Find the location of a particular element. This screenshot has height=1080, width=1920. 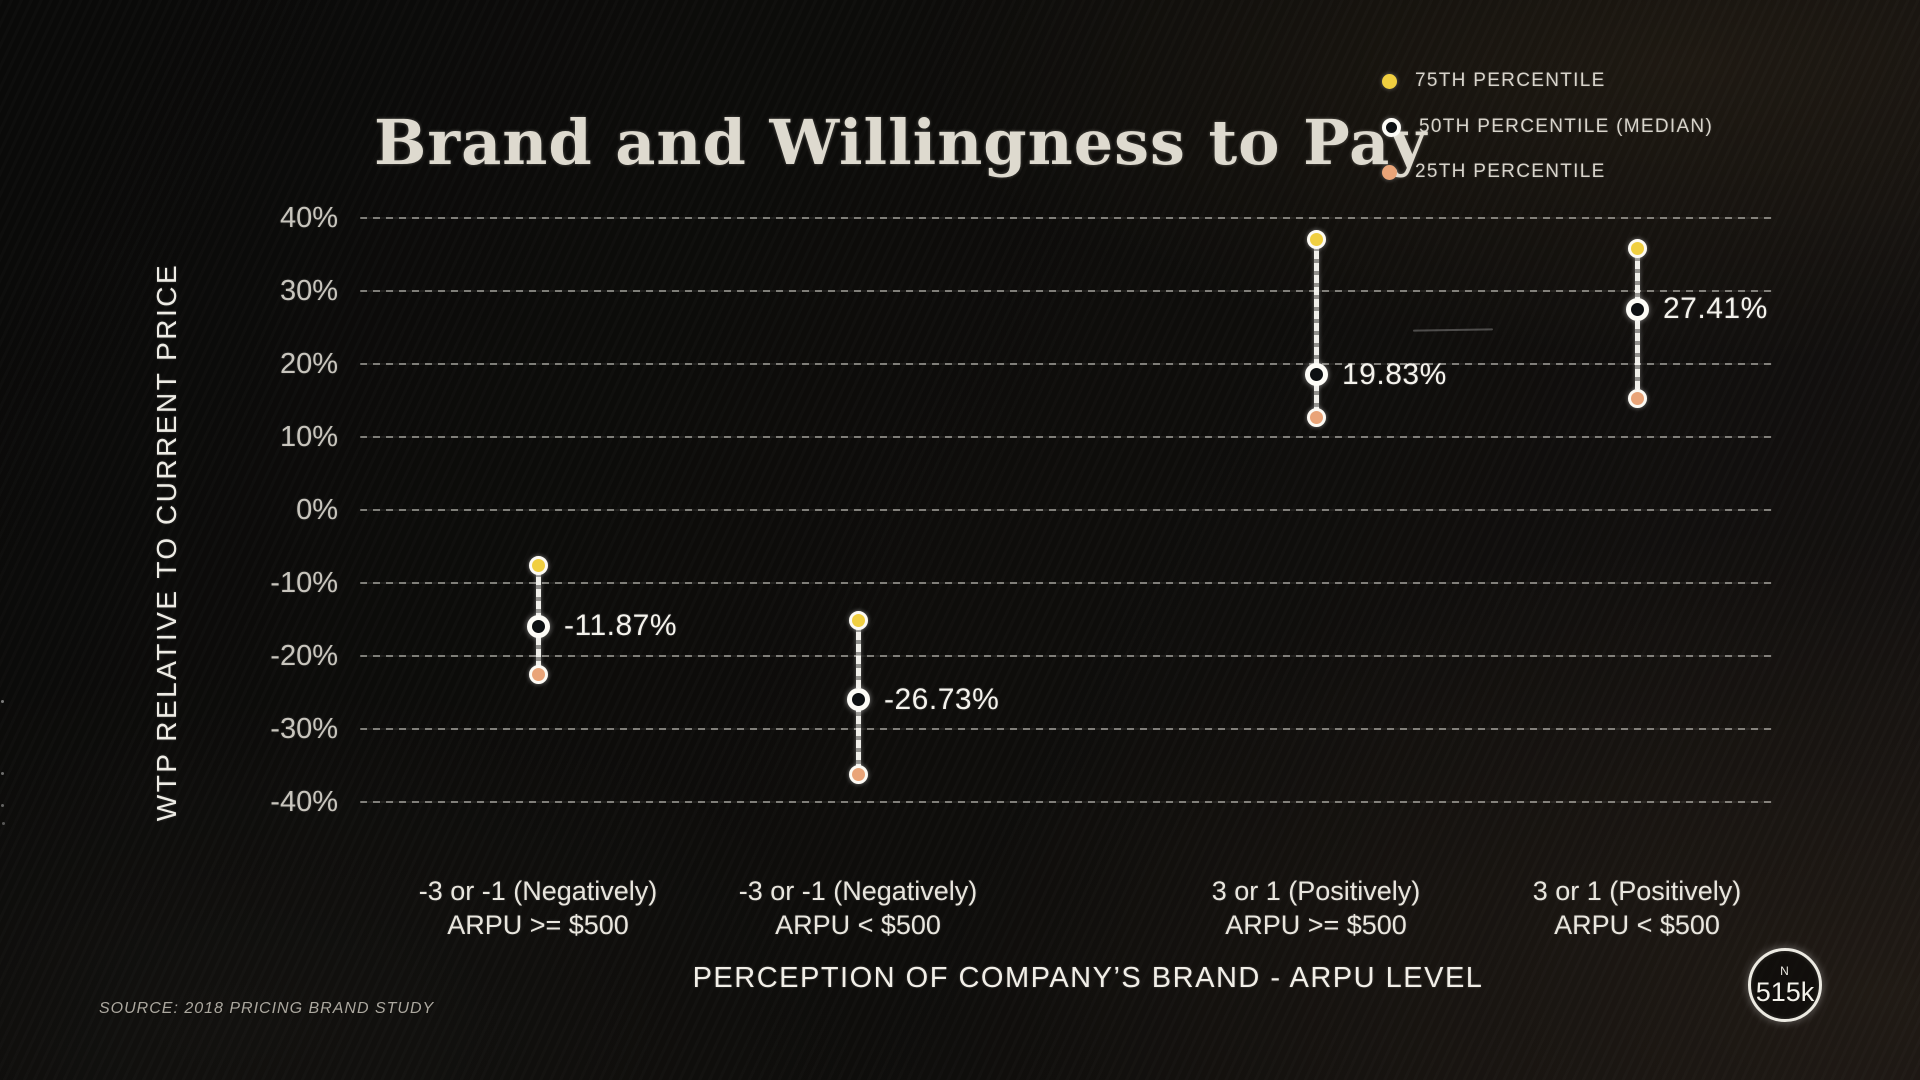

y-axis-title: WTP RELATIVE TO CURRENT PRICE is located at coordinates (166, 542).